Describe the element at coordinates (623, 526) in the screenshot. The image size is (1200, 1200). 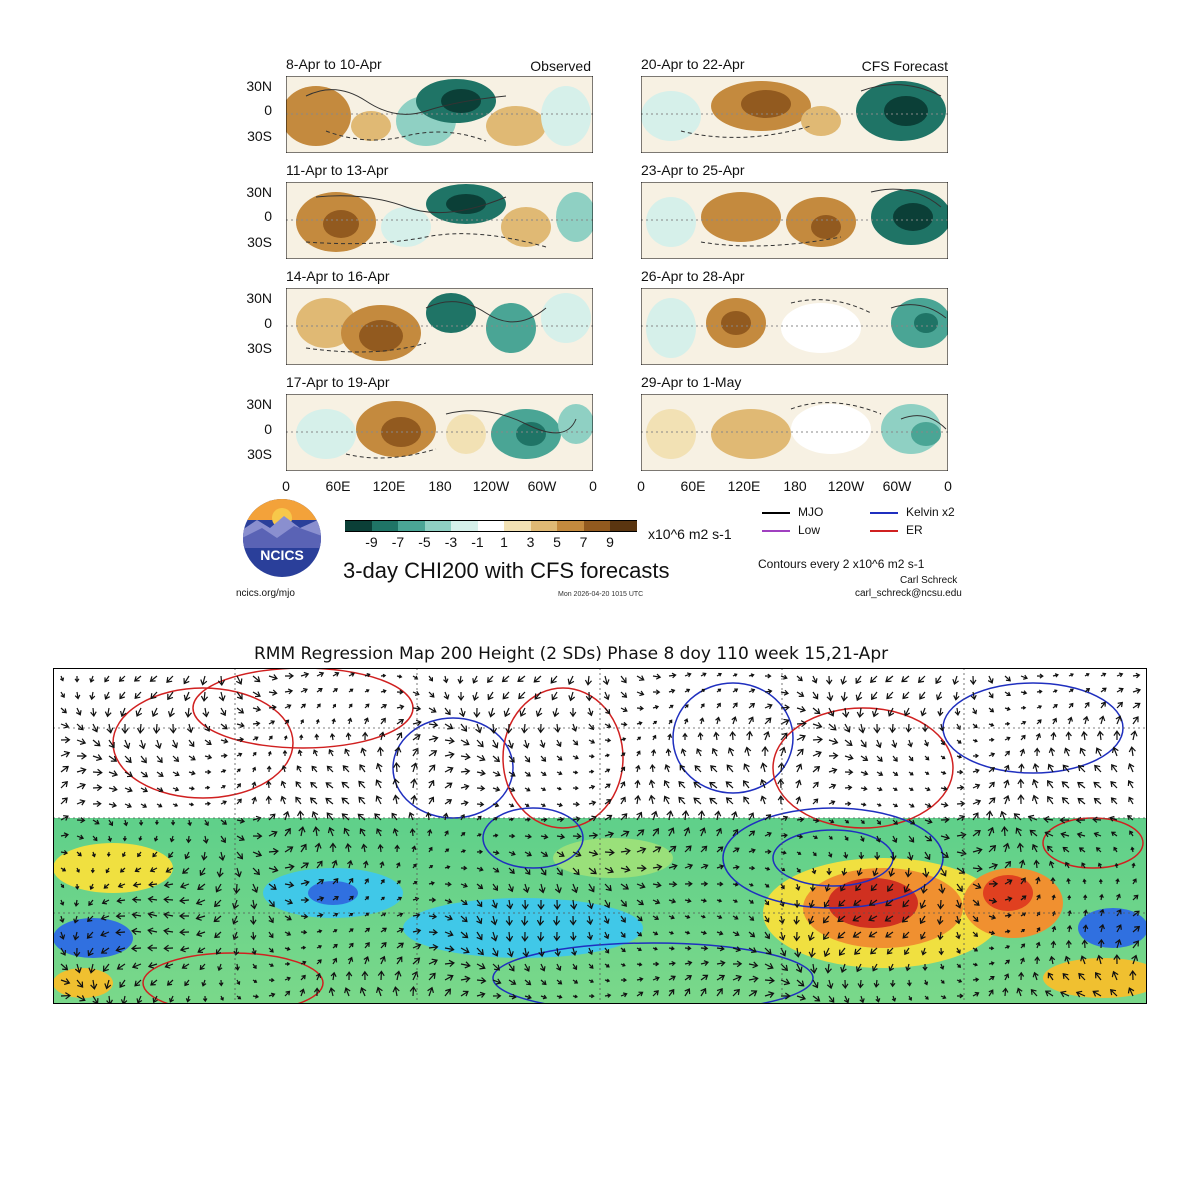
I see `colorbar-cell` at that location.